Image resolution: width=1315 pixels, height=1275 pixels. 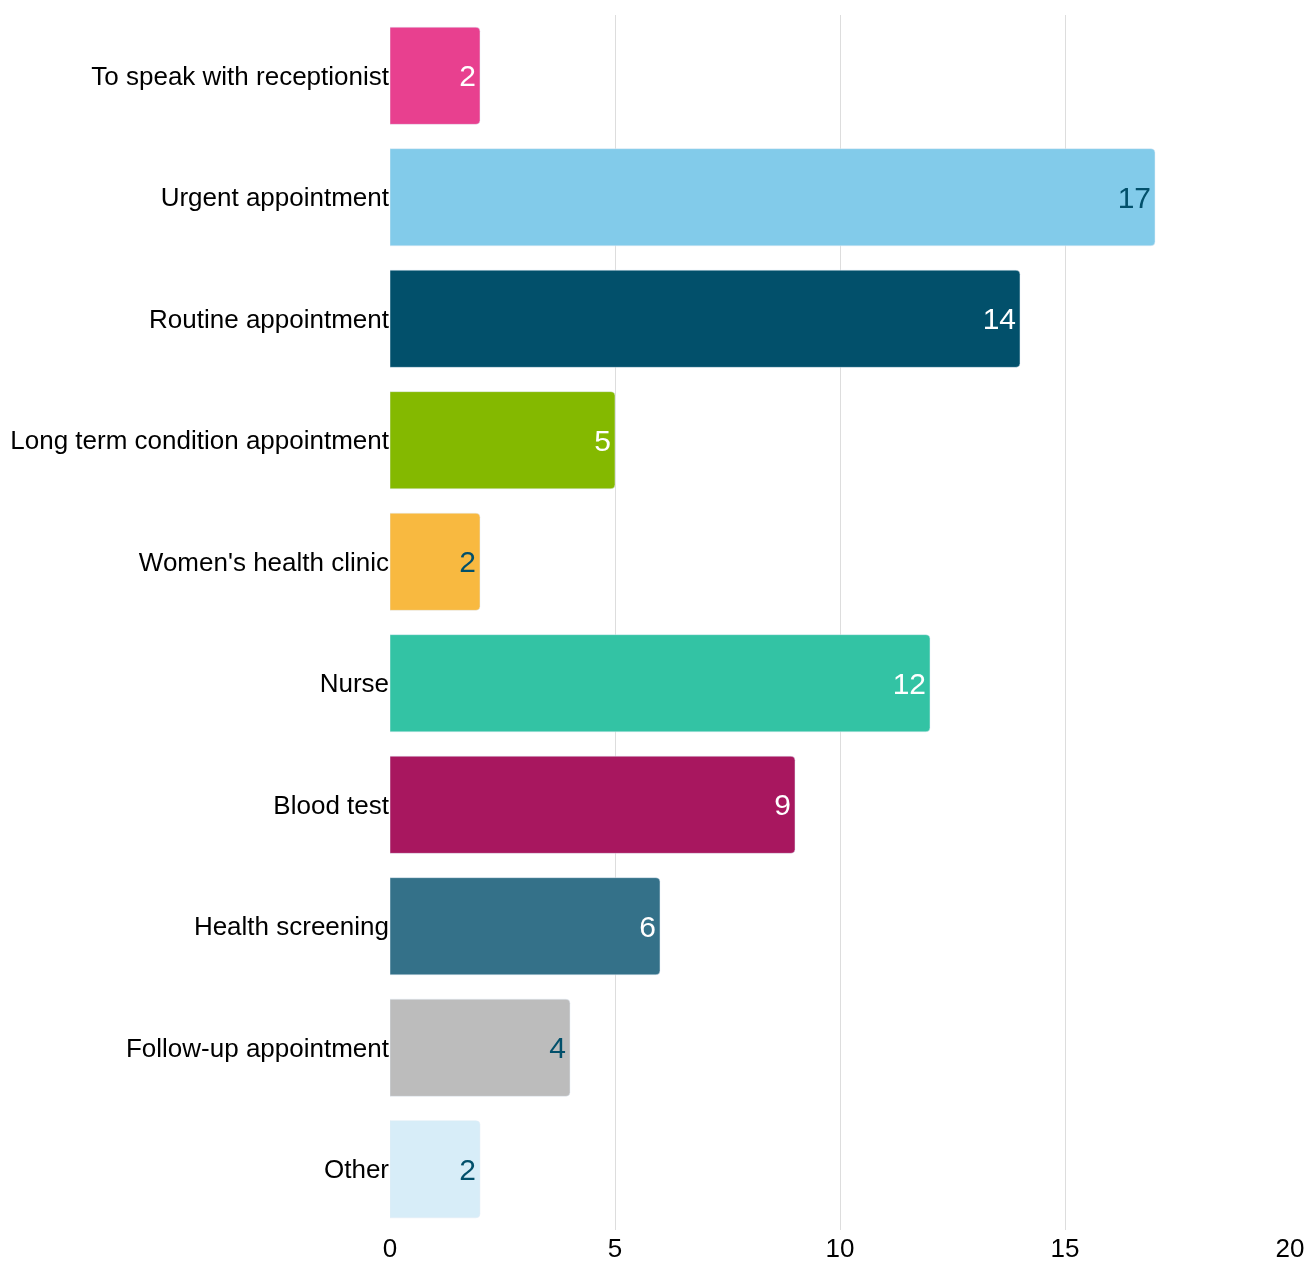 What do you see at coordinates (200, 440) in the screenshot?
I see `y-tick-label: Long term condition appointment` at bounding box center [200, 440].